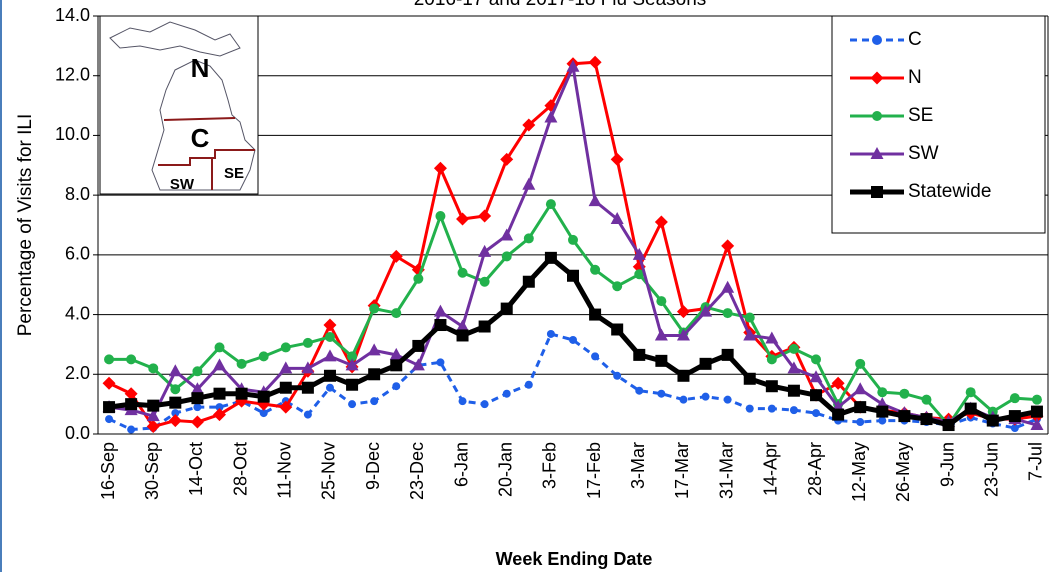  Describe the element at coordinates (77, 373) in the screenshot. I see `y-tick-label: 2.0` at that location.